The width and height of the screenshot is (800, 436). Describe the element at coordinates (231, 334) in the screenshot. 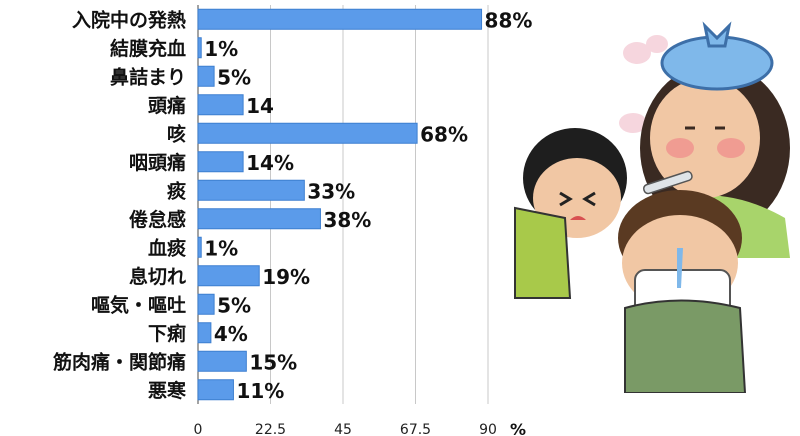

I see `value-label: 4%` at that location.